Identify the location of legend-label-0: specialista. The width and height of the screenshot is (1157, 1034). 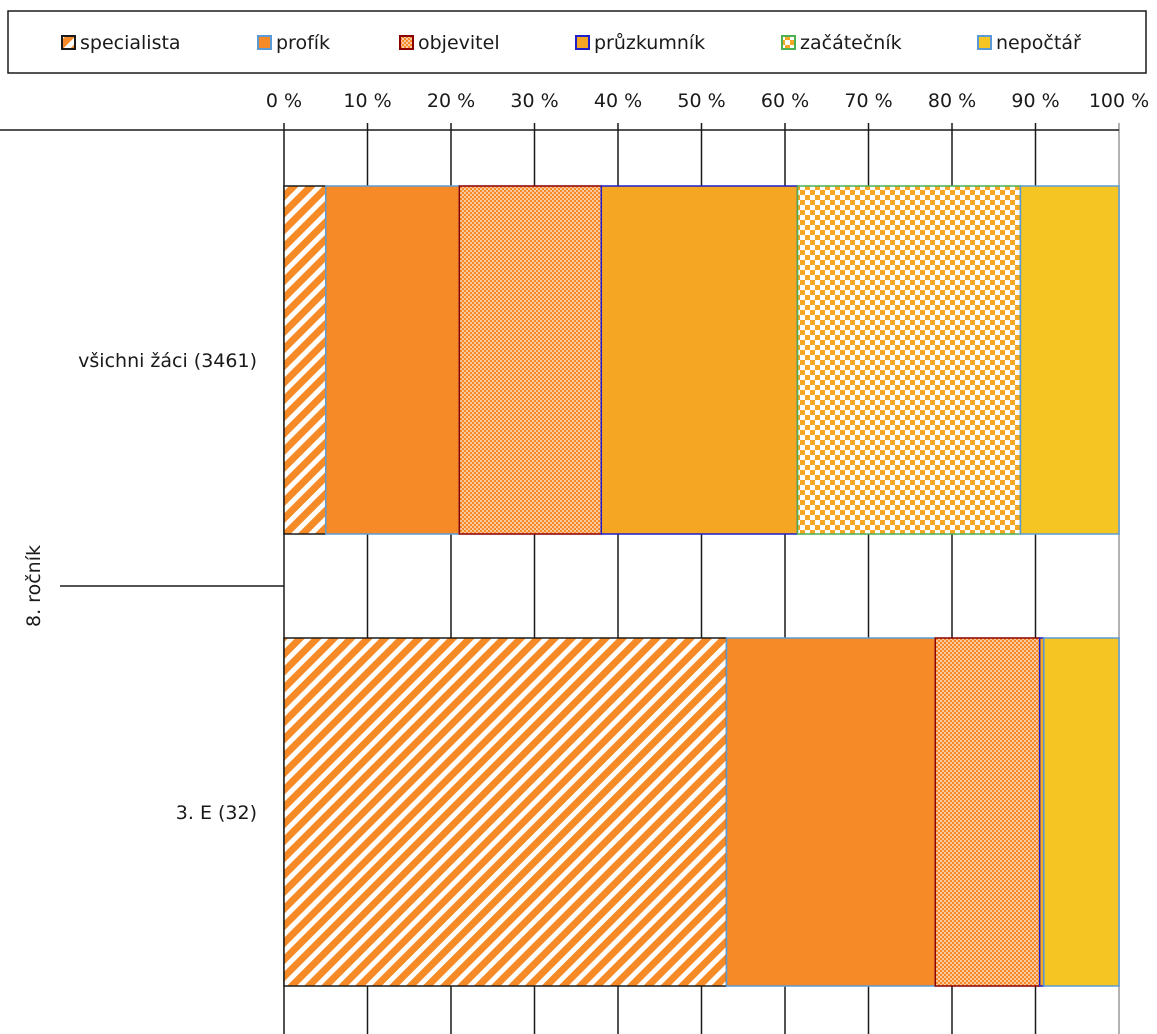
(130, 43).